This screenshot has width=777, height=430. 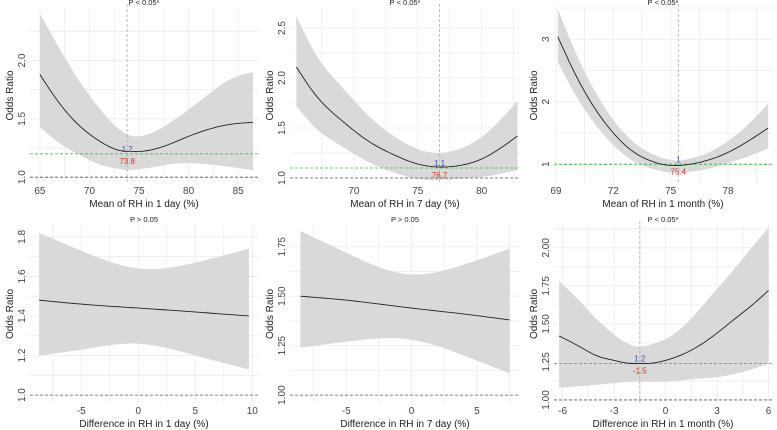 I want to click on x-tick-label: 78, so click(x=728, y=191).